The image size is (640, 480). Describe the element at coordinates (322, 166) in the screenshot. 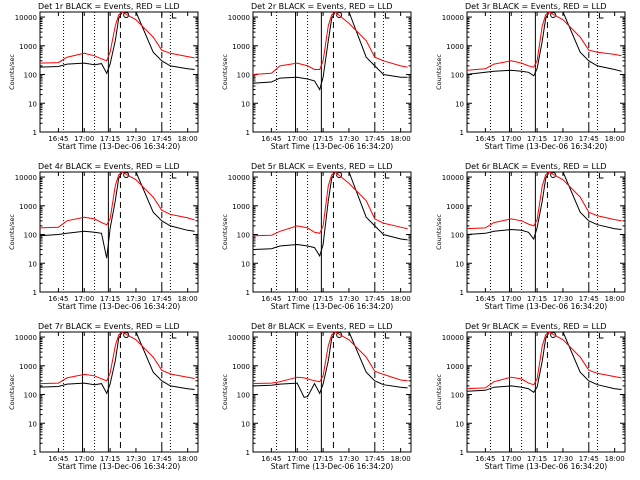

I see `panel-title: Det 5r BLACK = Events, RED = LLD` at that location.